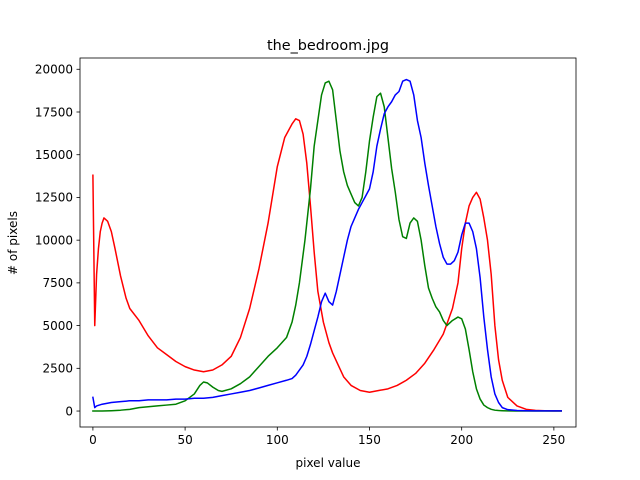  I want to click on x-tick-label: 50, so click(184, 440).